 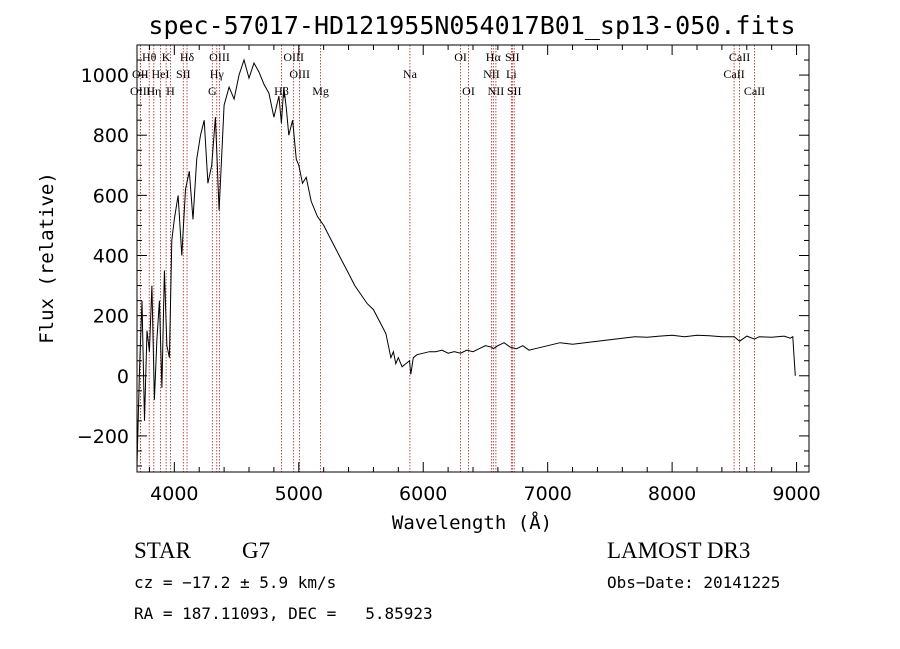 What do you see at coordinates (217, 74) in the screenshot?
I see `spectral-line-label: Hγ` at bounding box center [217, 74].